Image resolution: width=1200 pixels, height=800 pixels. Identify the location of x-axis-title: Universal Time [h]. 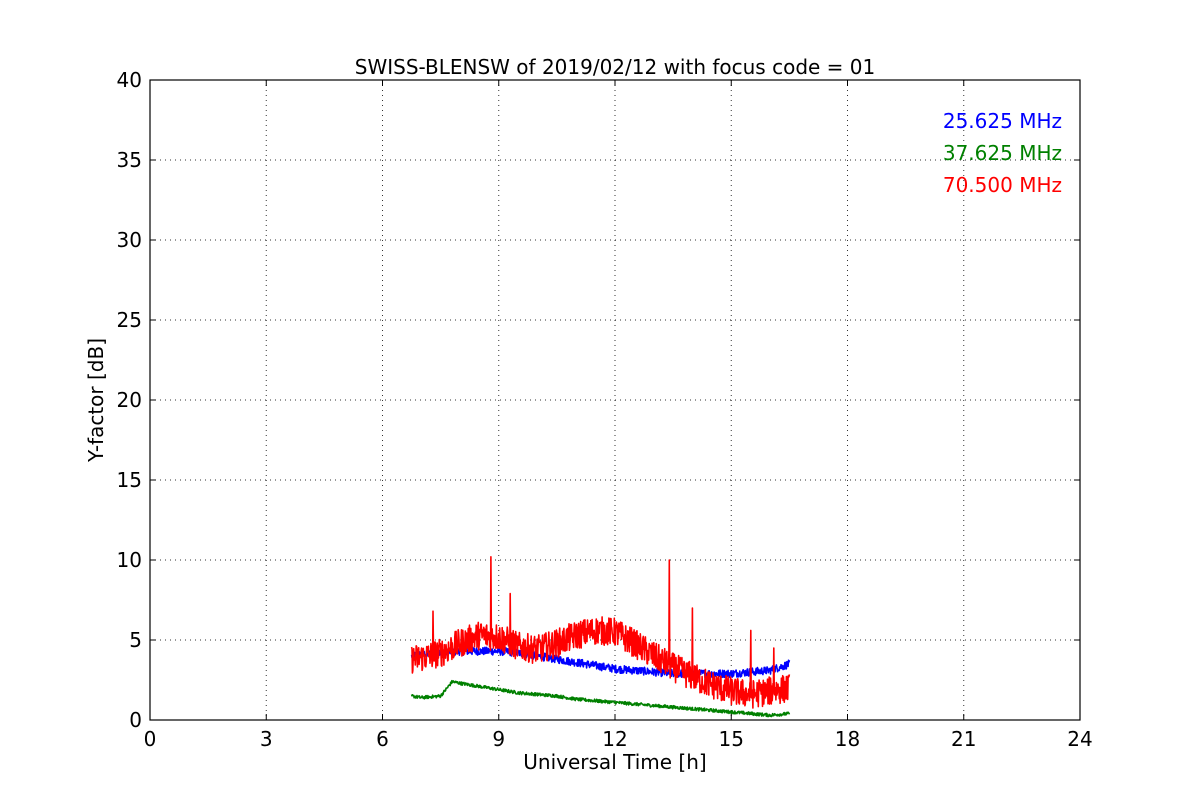
(614, 762).